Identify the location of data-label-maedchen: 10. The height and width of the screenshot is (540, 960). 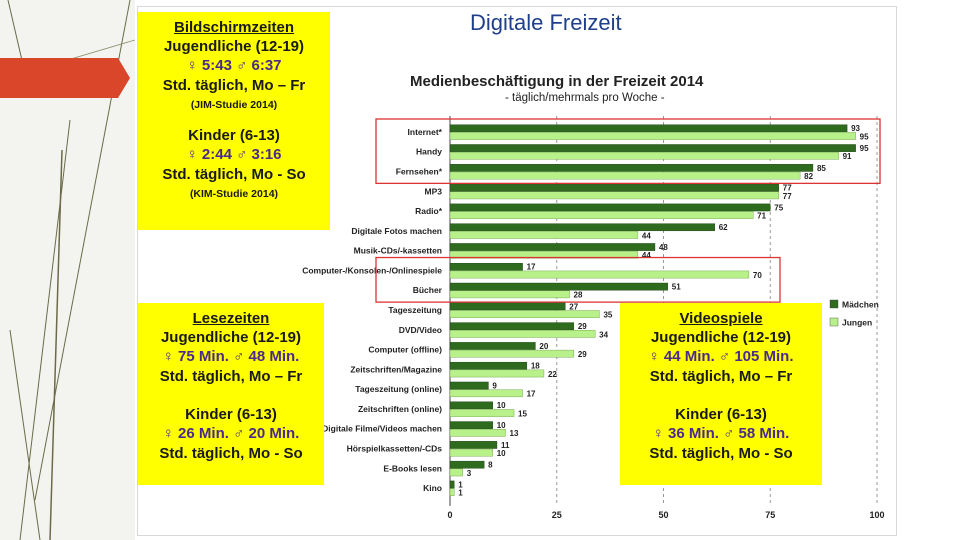
(501, 405).